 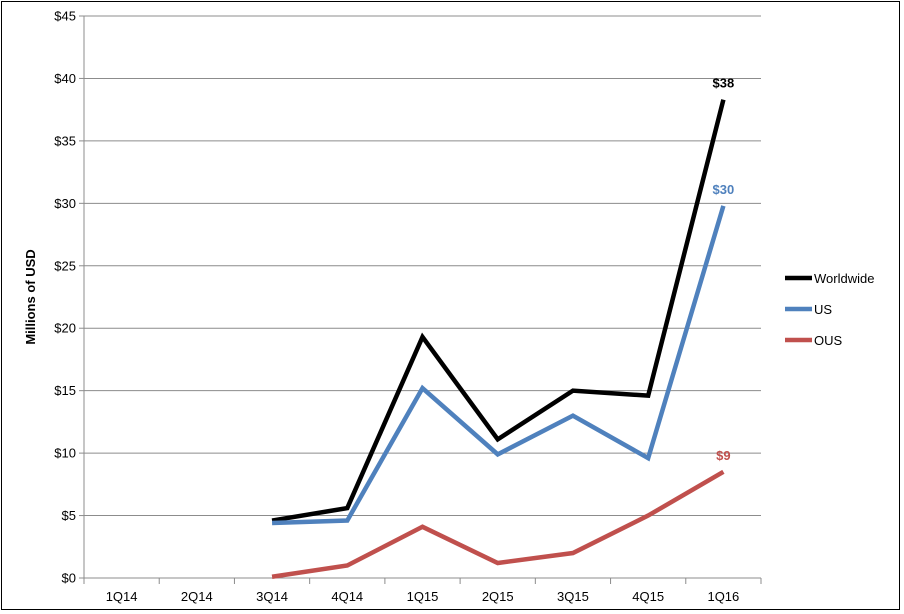 I want to click on y-tick-label: $5, so click(x=69, y=515).